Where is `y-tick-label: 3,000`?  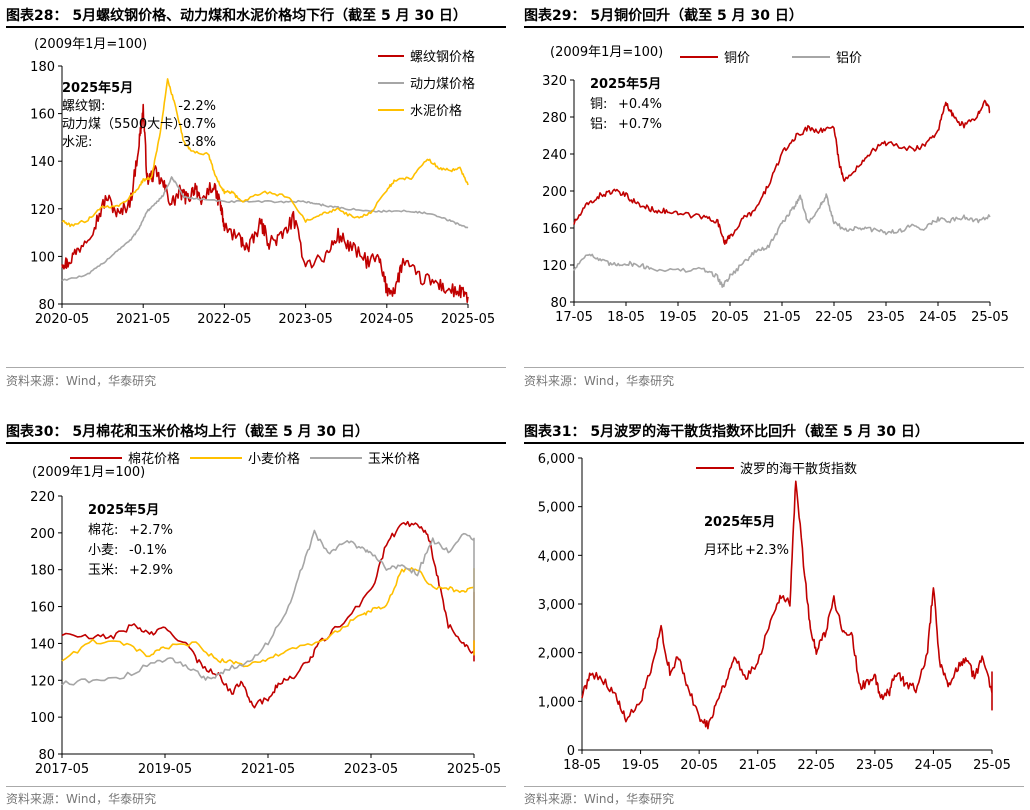 y-tick-label: 3,000 is located at coordinates (556, 605).